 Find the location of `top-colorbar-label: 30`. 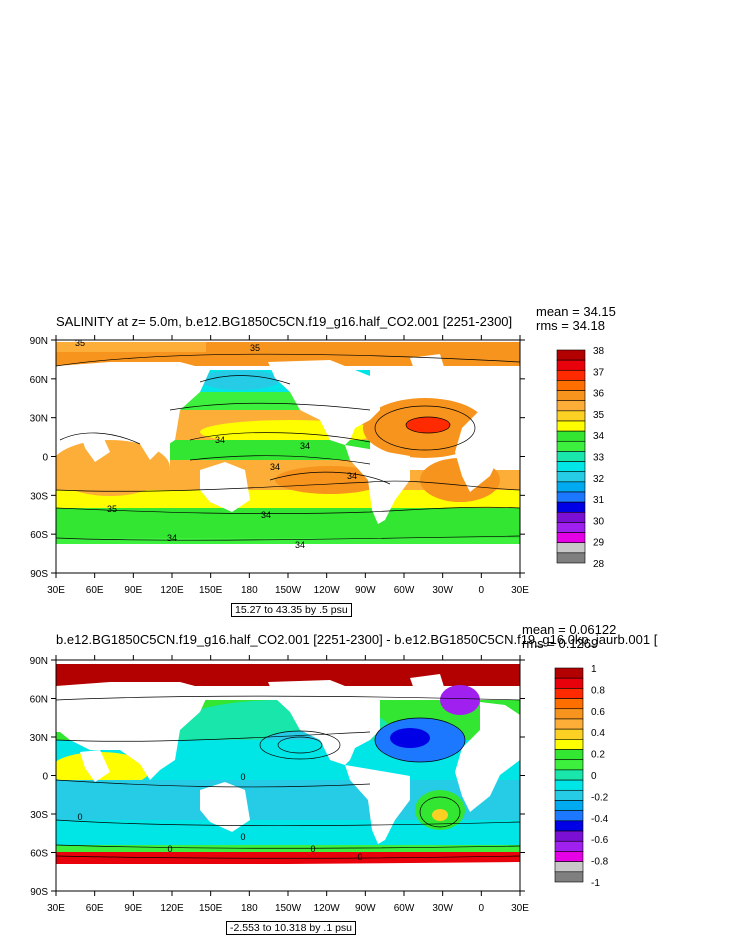

top-colorbar-label: 30 is located at coordinates (599, 521).